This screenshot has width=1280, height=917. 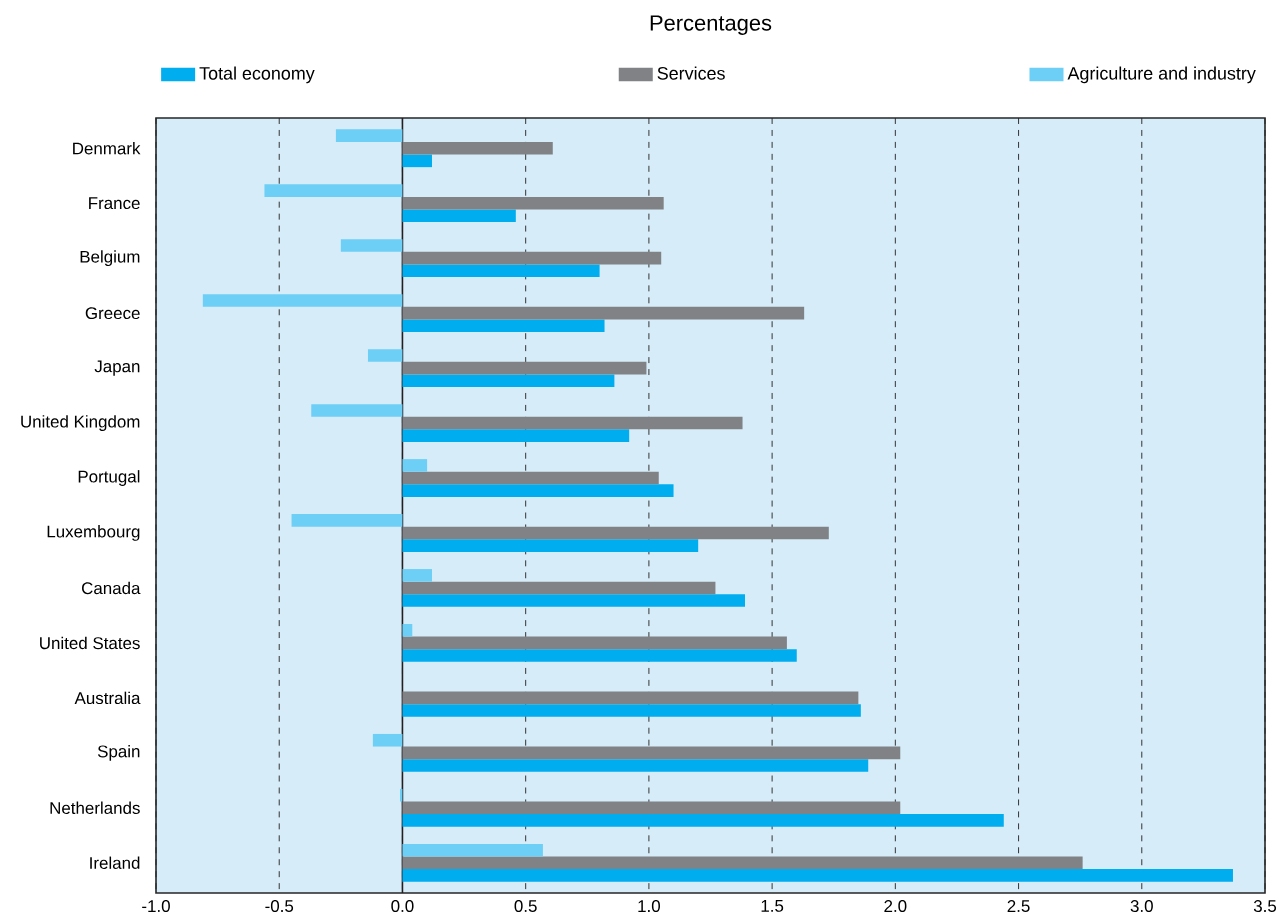 I want to click on y-tick-label: United States, so click(x=90, y=643).